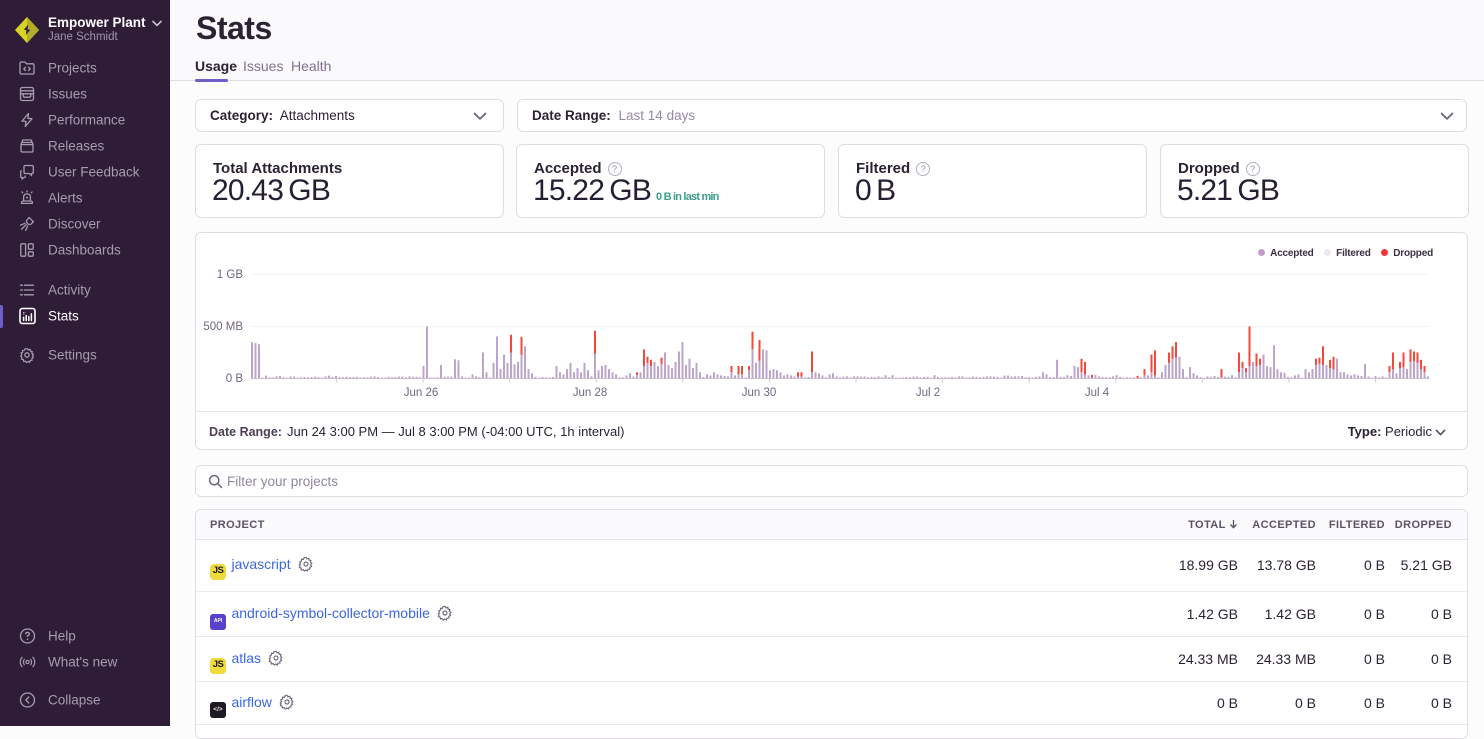  I want to click on svg-text: 0 B, so click(235, 379).